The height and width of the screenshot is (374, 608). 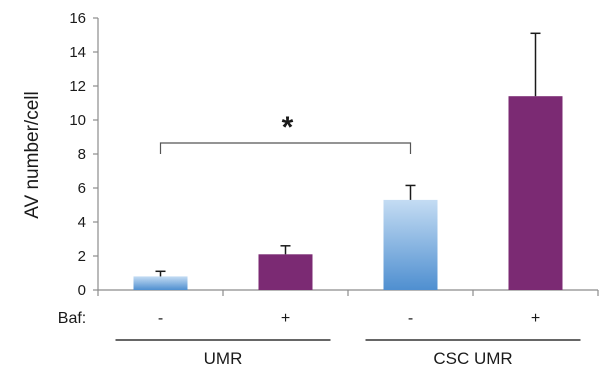 What do you see at coordinates (77, 52) in the screenshot?
I see `y-tick-label: 14` at bounding box center [77, 52].